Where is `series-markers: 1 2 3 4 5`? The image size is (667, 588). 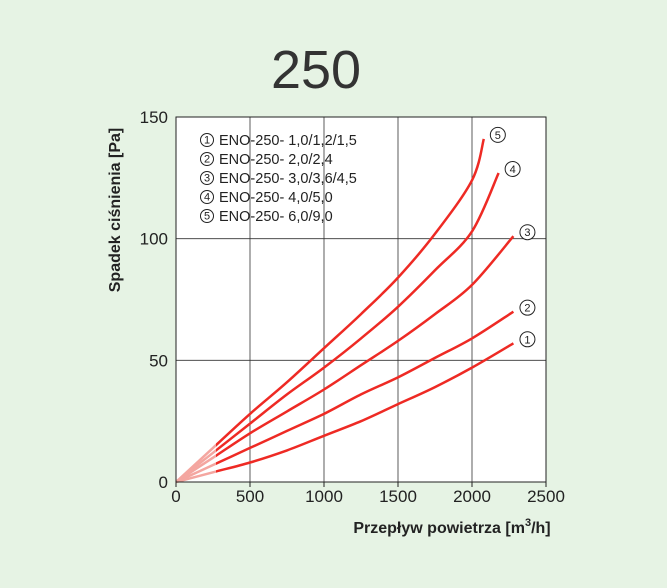
series-markers: 1 2 3 4 5 is located at coordinates (512, 237).